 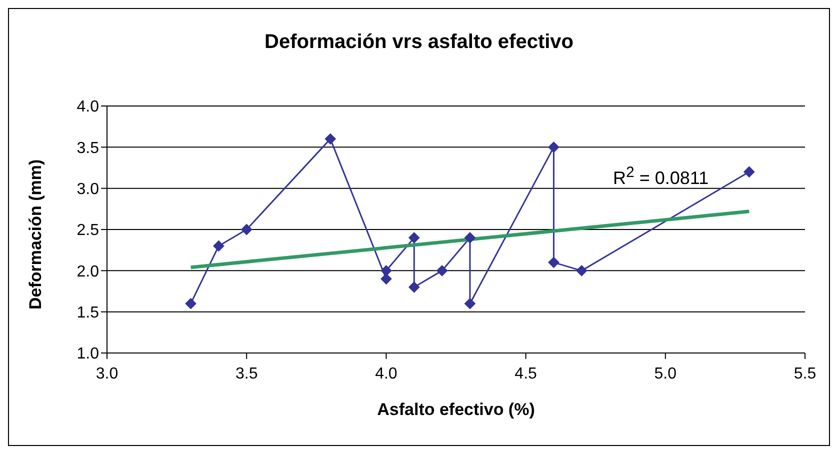 I want to click on y-tick-label: 2.0, so click(x=88, y=271).